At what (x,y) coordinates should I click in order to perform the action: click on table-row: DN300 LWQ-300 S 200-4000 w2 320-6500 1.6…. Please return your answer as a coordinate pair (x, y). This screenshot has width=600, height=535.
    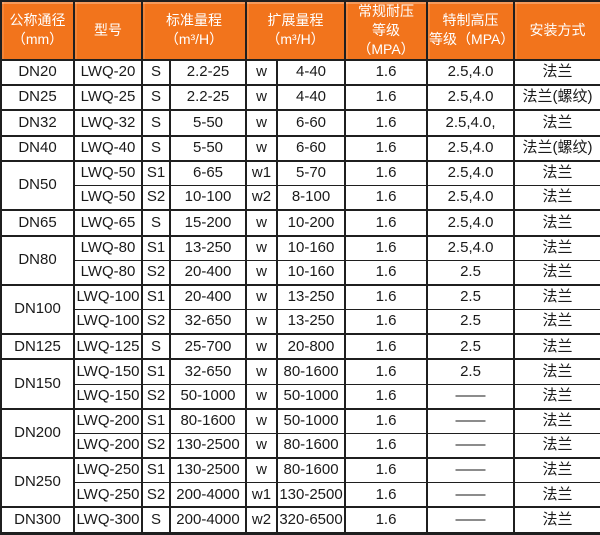
    Looking at the image, I should click on (300, 520).